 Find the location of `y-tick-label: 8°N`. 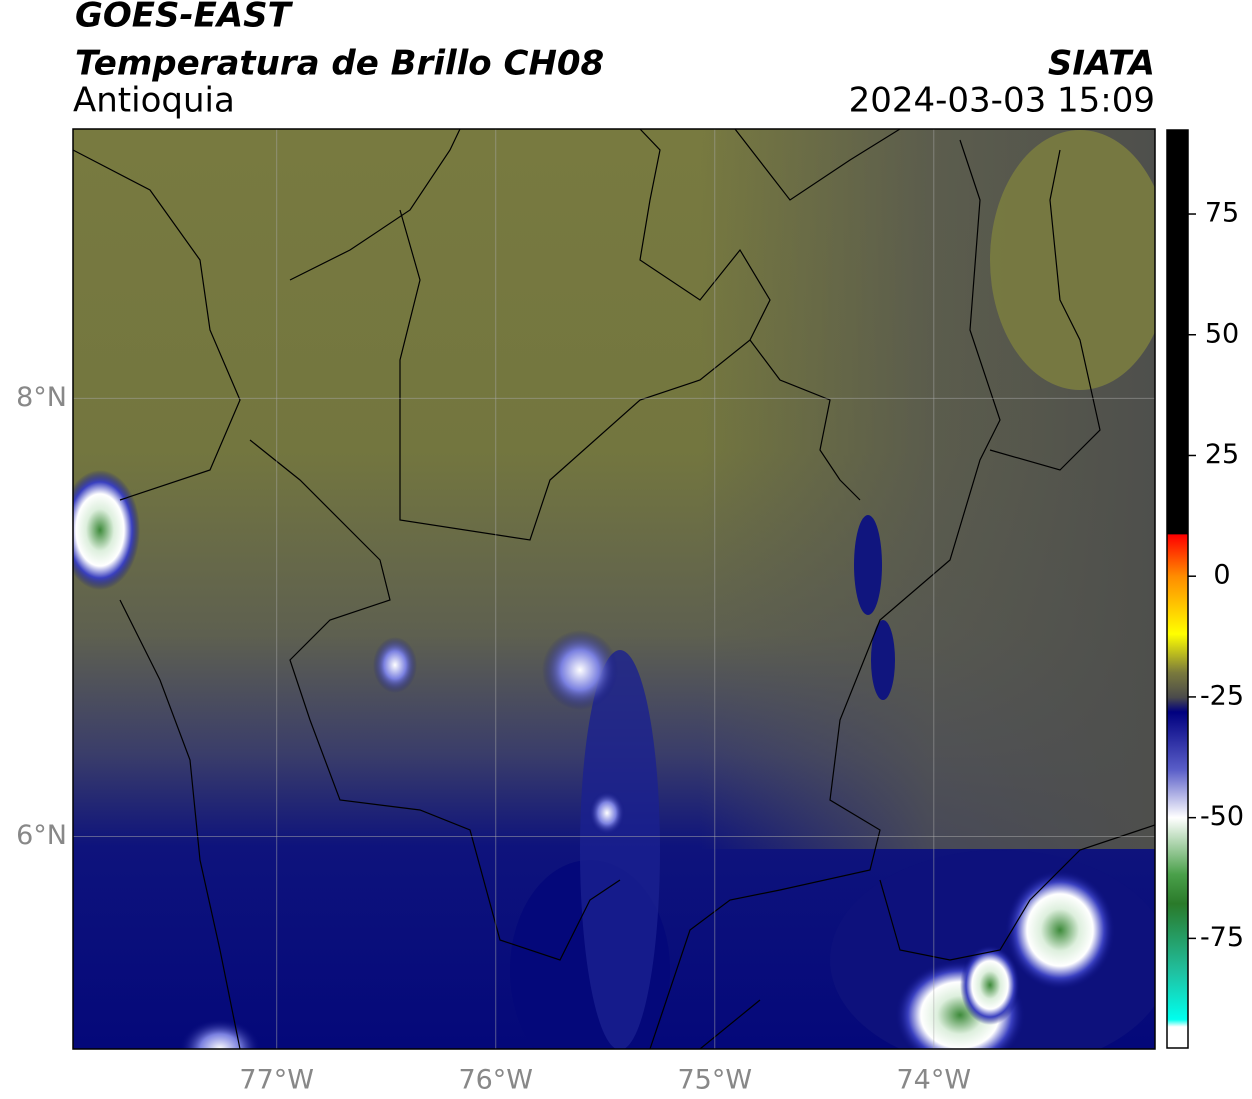

y-tick-label: 8°N is located at coordinates (41, 397).